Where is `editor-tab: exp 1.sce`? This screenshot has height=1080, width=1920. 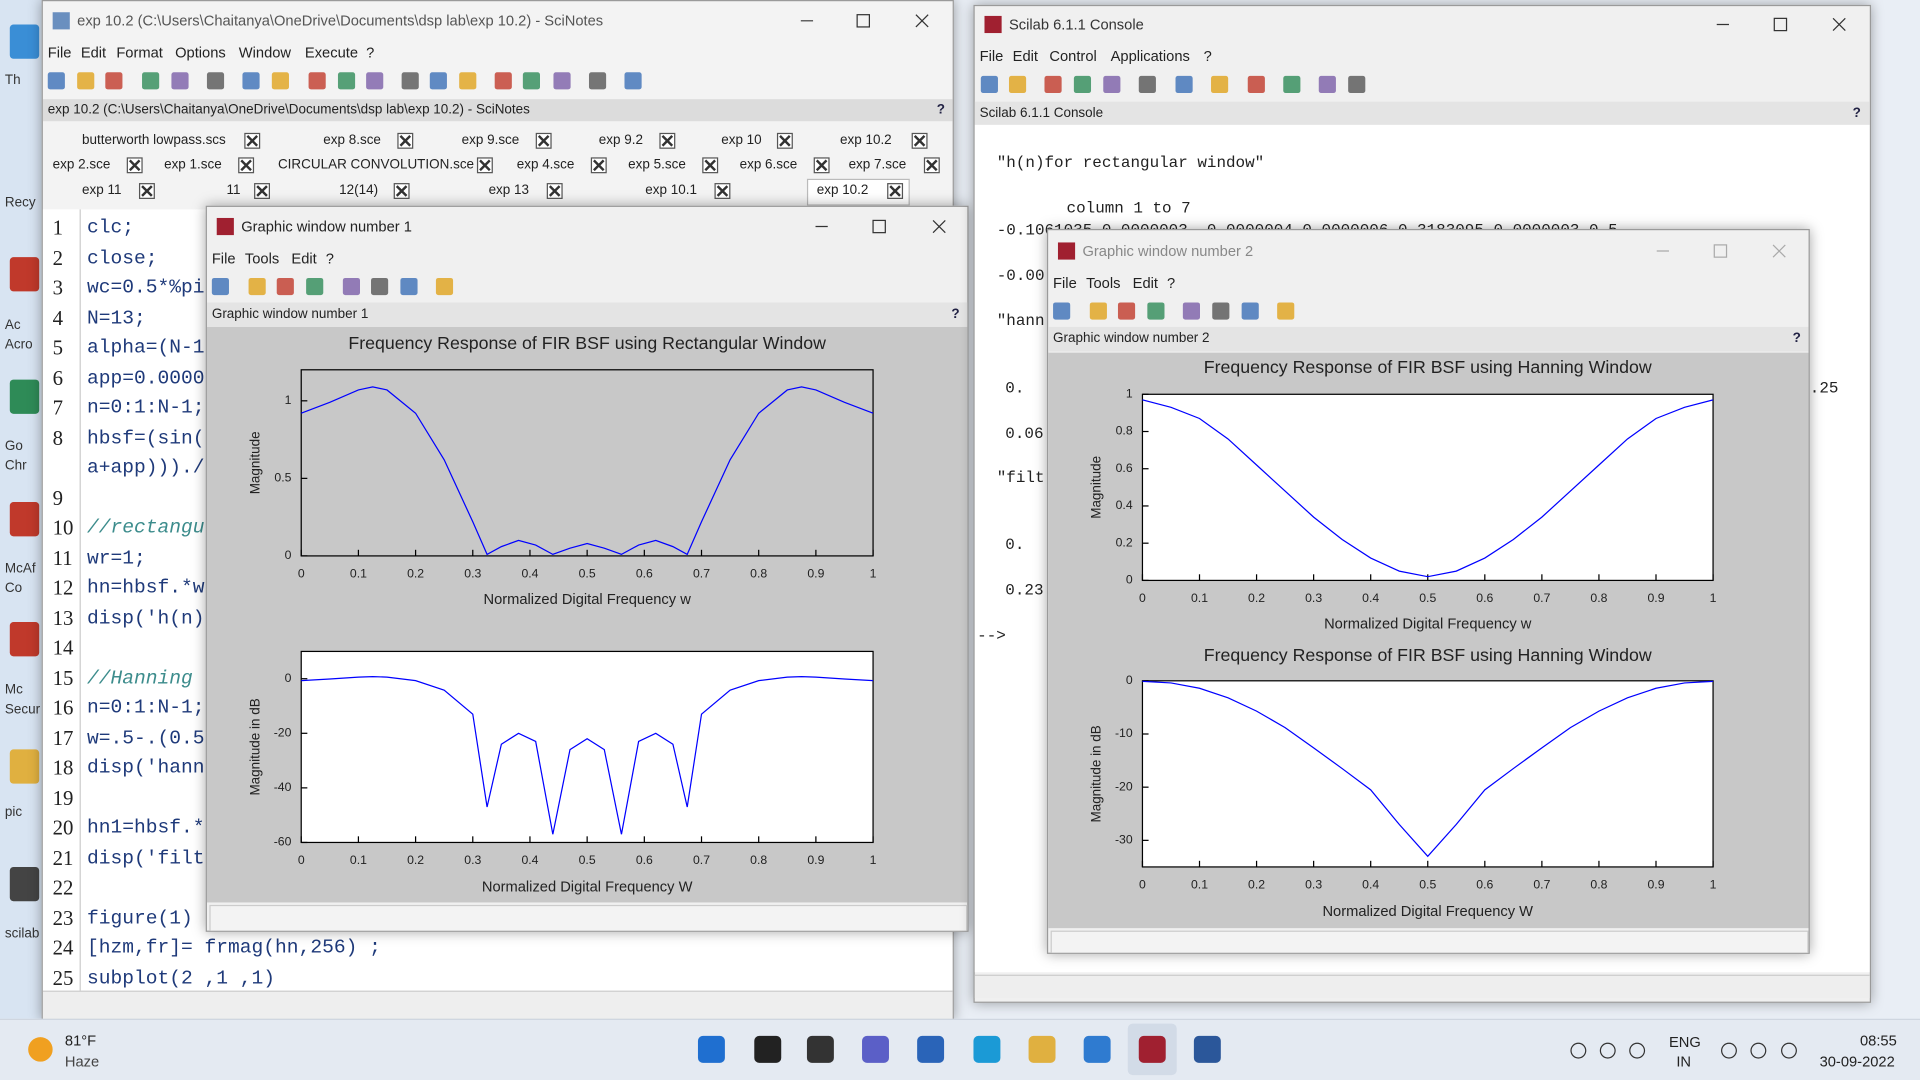
editor-tab: exp 1.sce is located at coordinates (193, 165).